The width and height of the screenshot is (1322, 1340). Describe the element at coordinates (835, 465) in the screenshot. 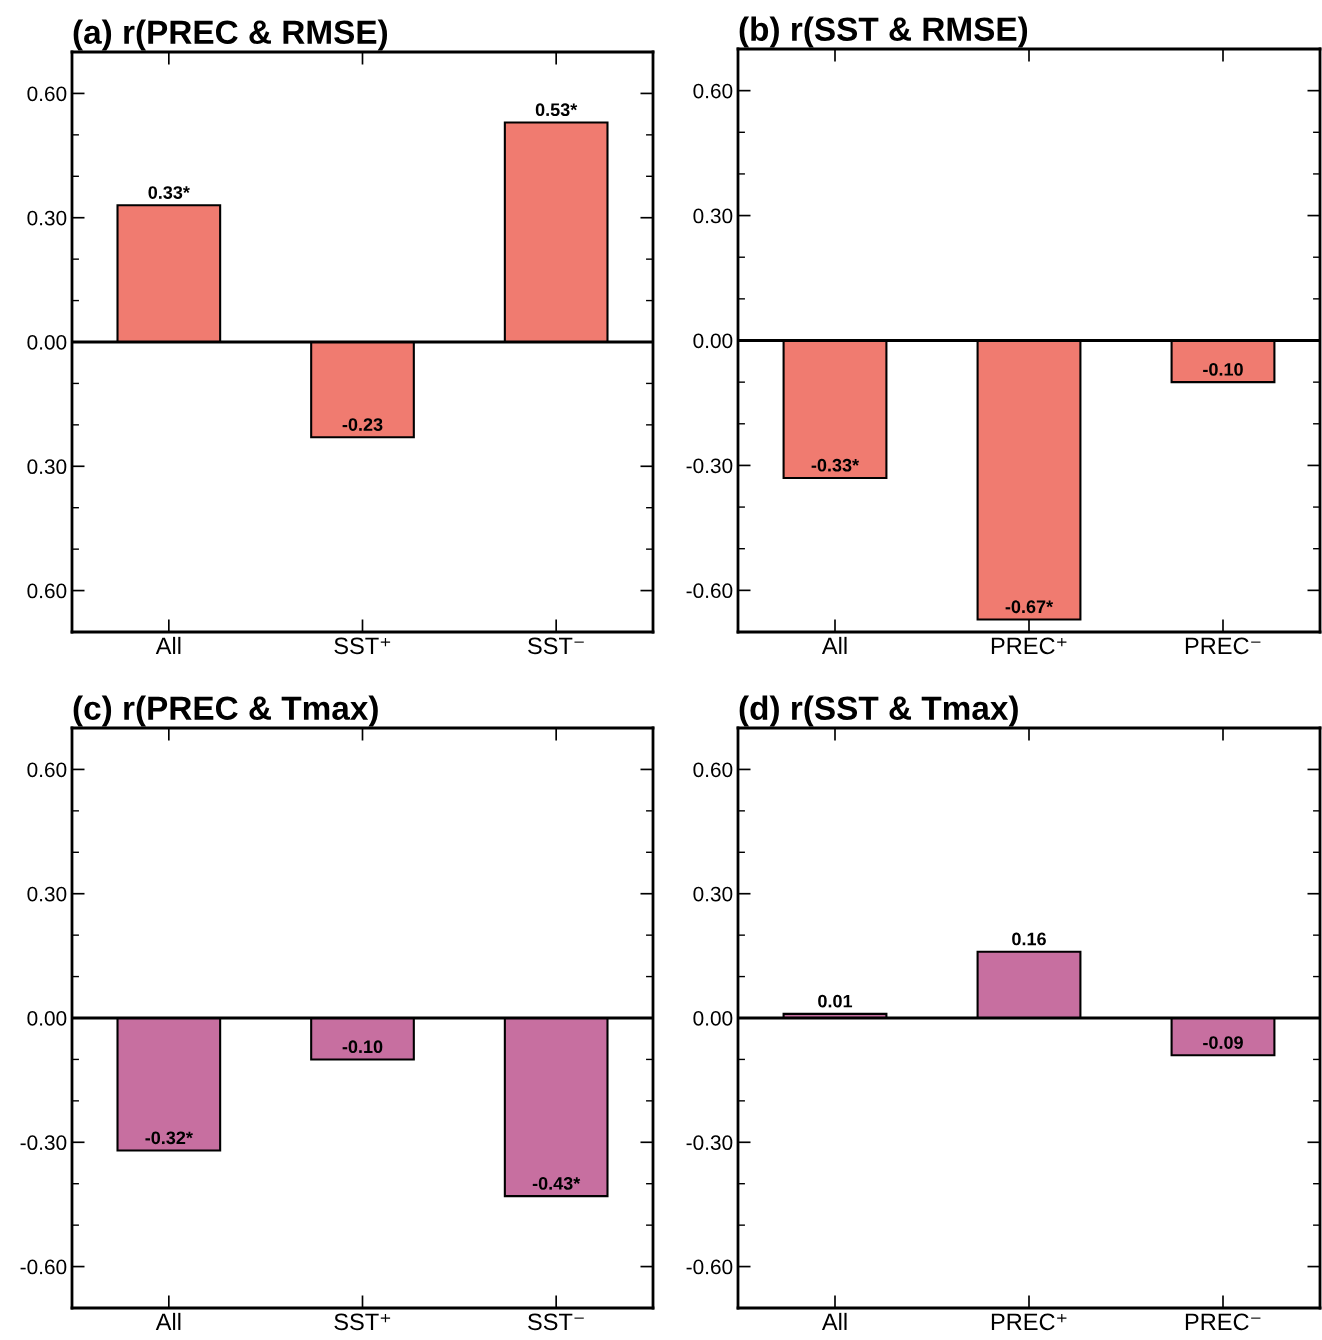

I see `data-label: -0.33*` at that location.